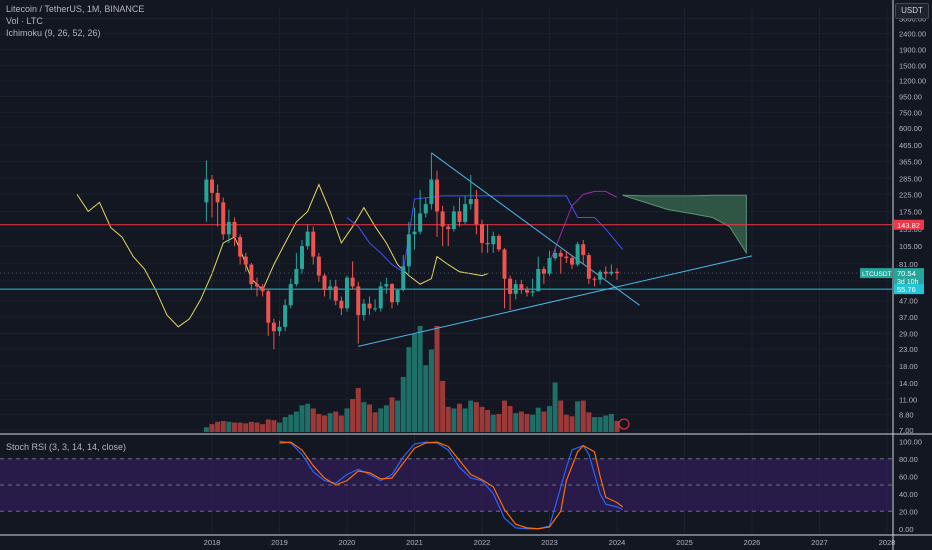 This screenshot has height=550, width=932. What do you see at coordinates (24, 21) in the screenshot?
I see `volume-legend: Vol · LTC` at bounding box center [24, 21].